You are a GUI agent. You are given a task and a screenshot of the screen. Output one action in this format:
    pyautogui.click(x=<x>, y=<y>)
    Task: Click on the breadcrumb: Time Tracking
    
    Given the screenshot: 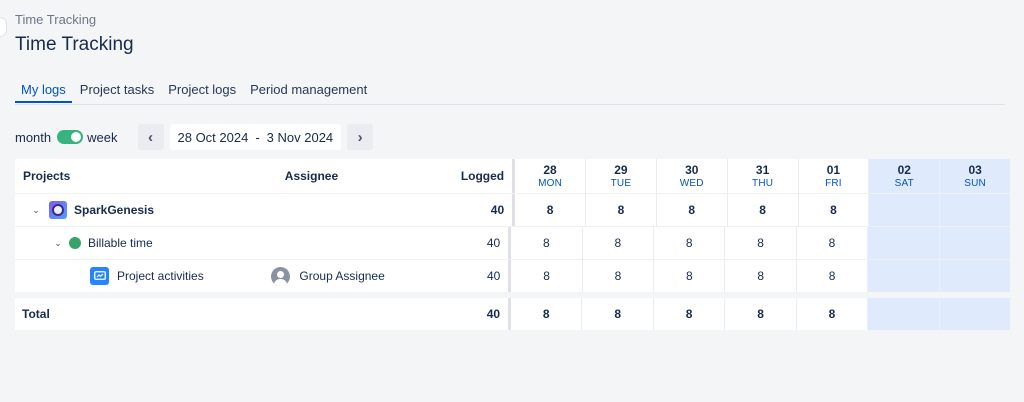 What is the action you would take?
    pyautogui.click(x=56, y=19)
    